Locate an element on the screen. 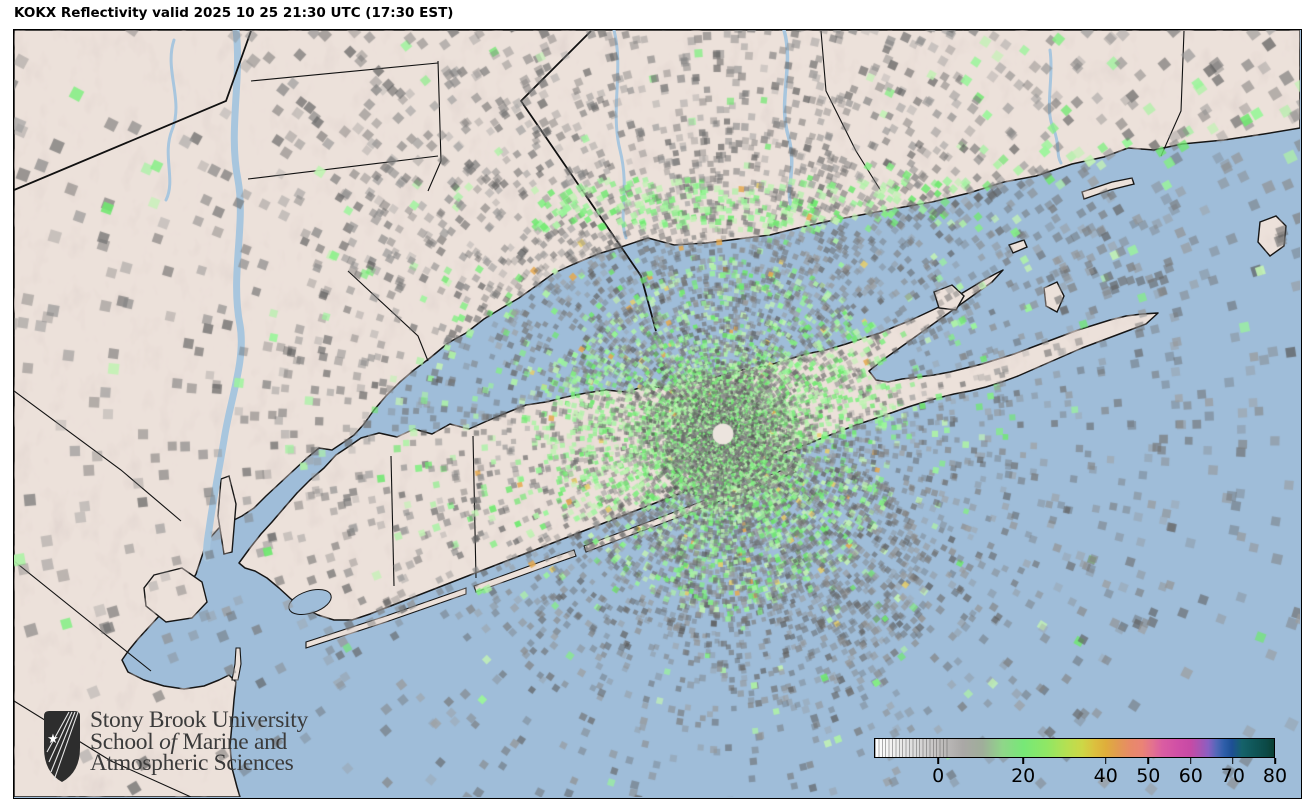 The image size is (1316, 811). sbu-shield-icon: ★ is located at coordinates (62, 746).